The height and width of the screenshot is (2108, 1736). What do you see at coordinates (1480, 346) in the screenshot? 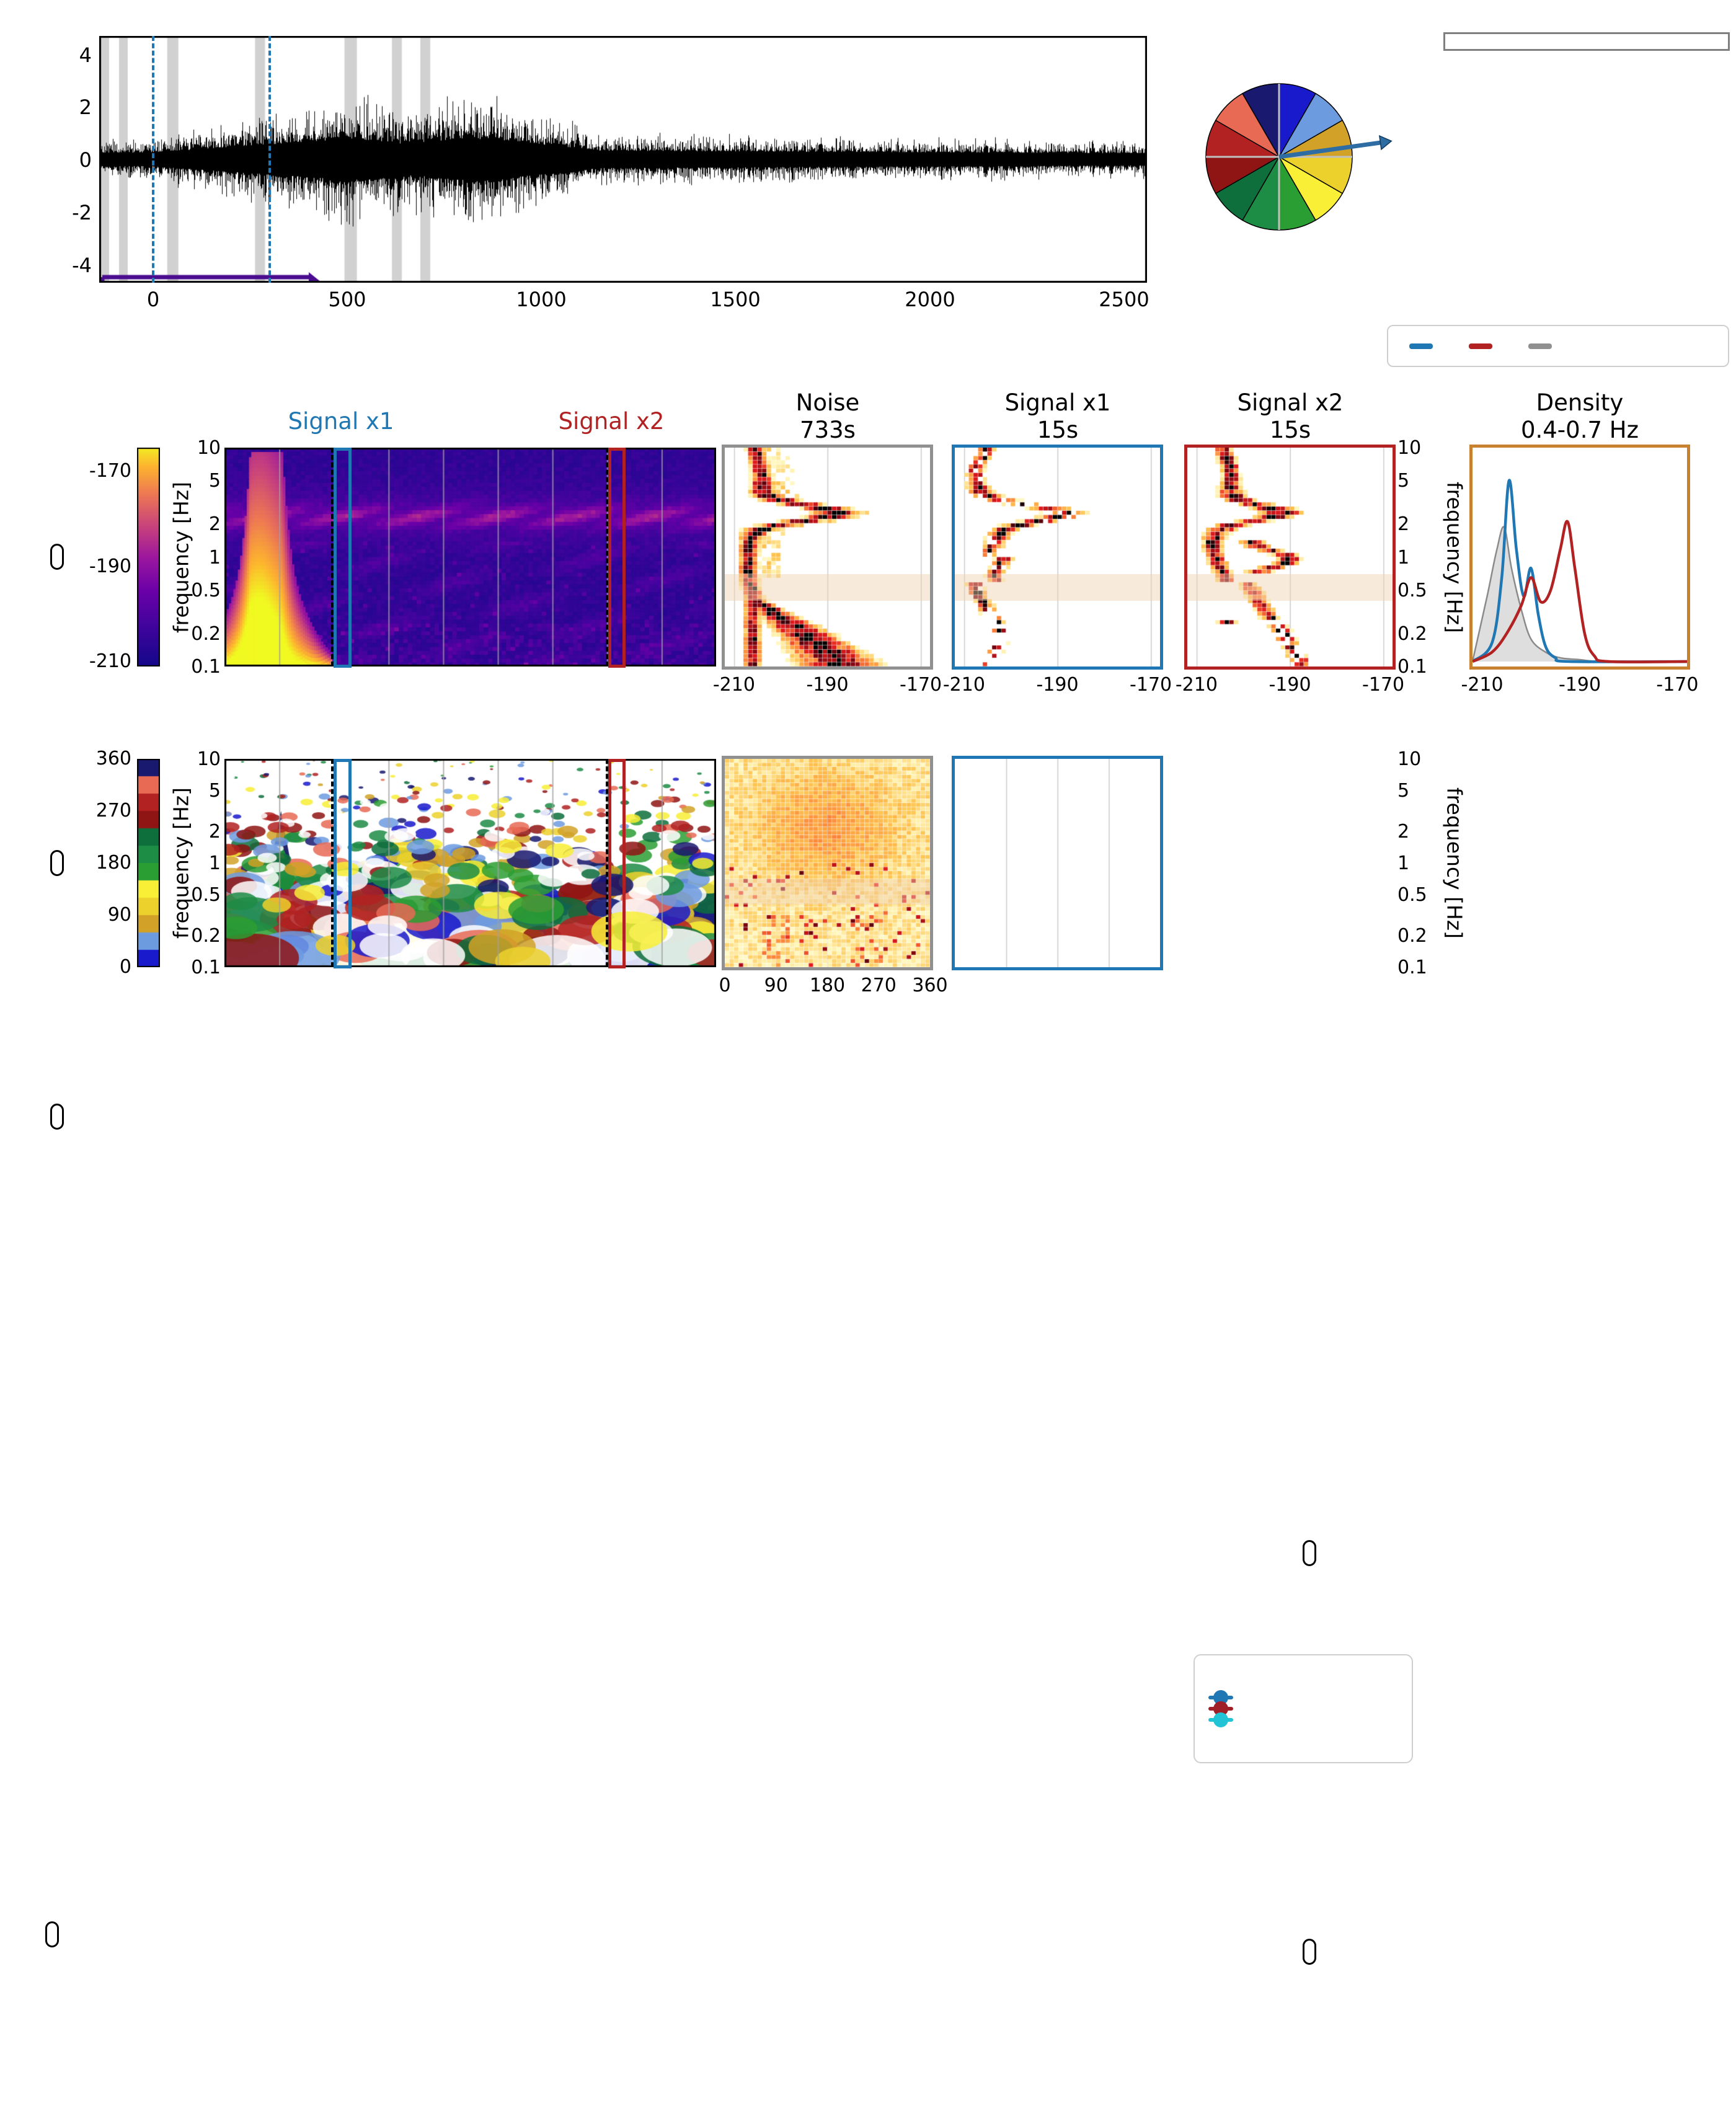
I see `x2-legend-swatch` at bounding box center [1480, 346].